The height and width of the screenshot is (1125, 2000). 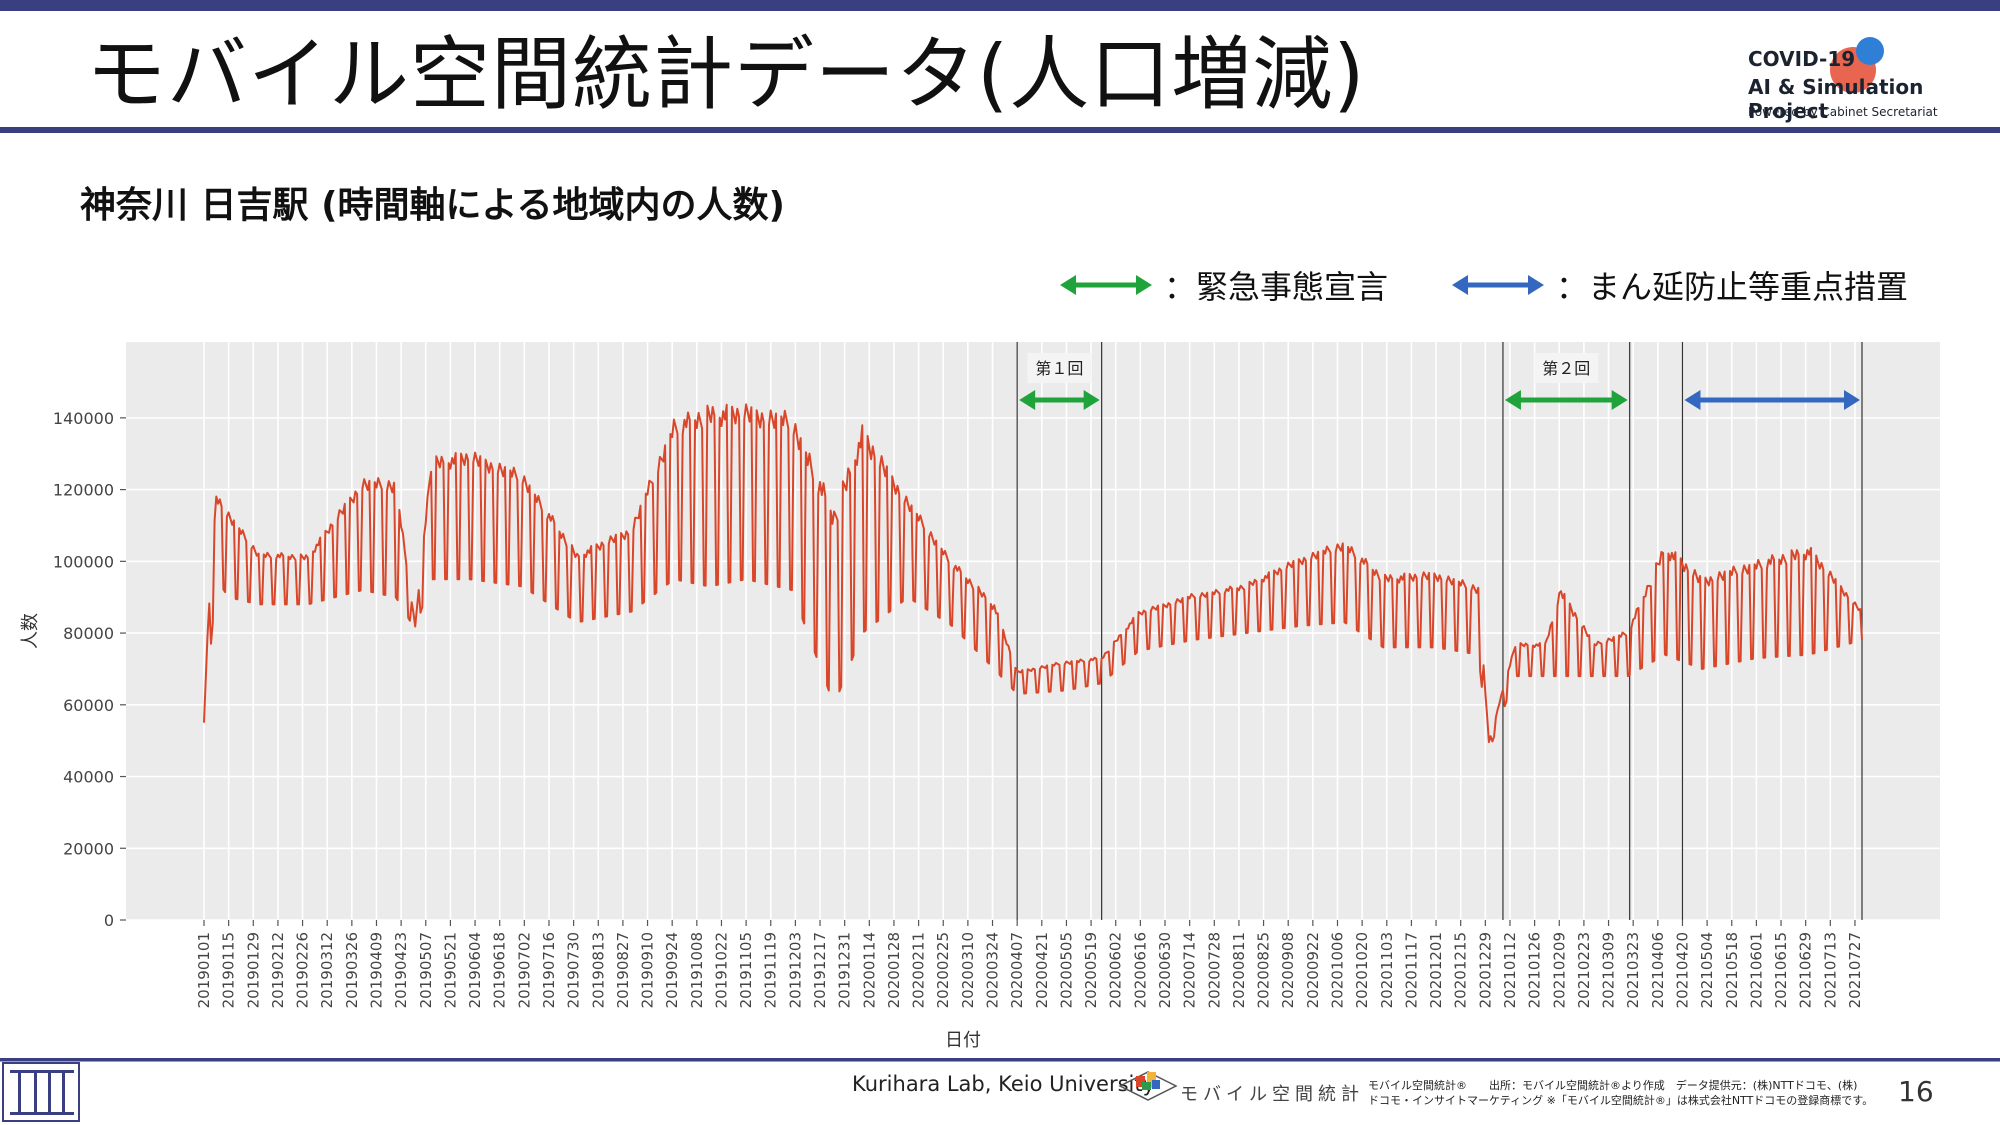 I want to click on footer-lab-name: Kurihara Lab, Keio University, so click(x=1004, y=1084).